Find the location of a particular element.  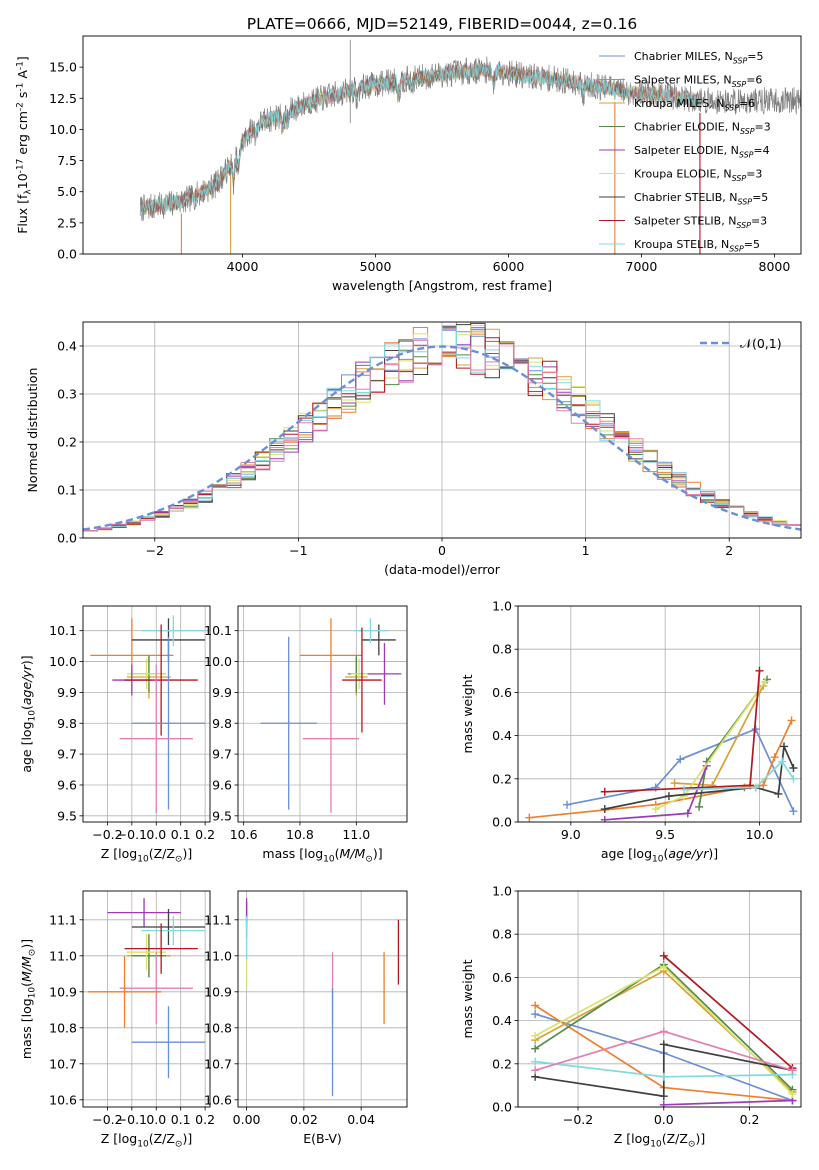

x-tick-label: 2 is located at coordinates (729, 550).